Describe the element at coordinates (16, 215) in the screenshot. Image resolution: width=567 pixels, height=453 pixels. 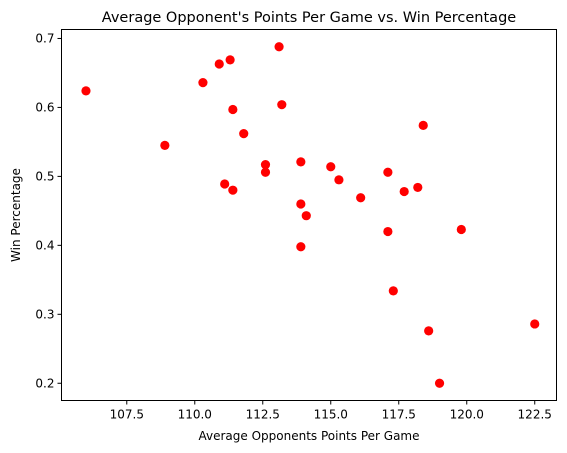
I see `y-axis-label: Win Percentage` at that location.